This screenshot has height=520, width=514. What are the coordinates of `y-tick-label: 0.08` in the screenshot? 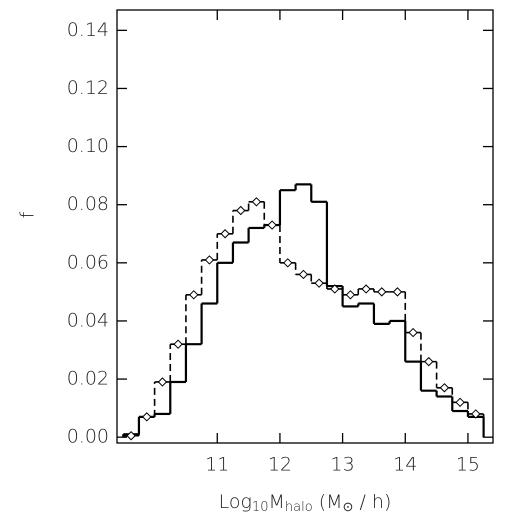 It's located at (88, 204).